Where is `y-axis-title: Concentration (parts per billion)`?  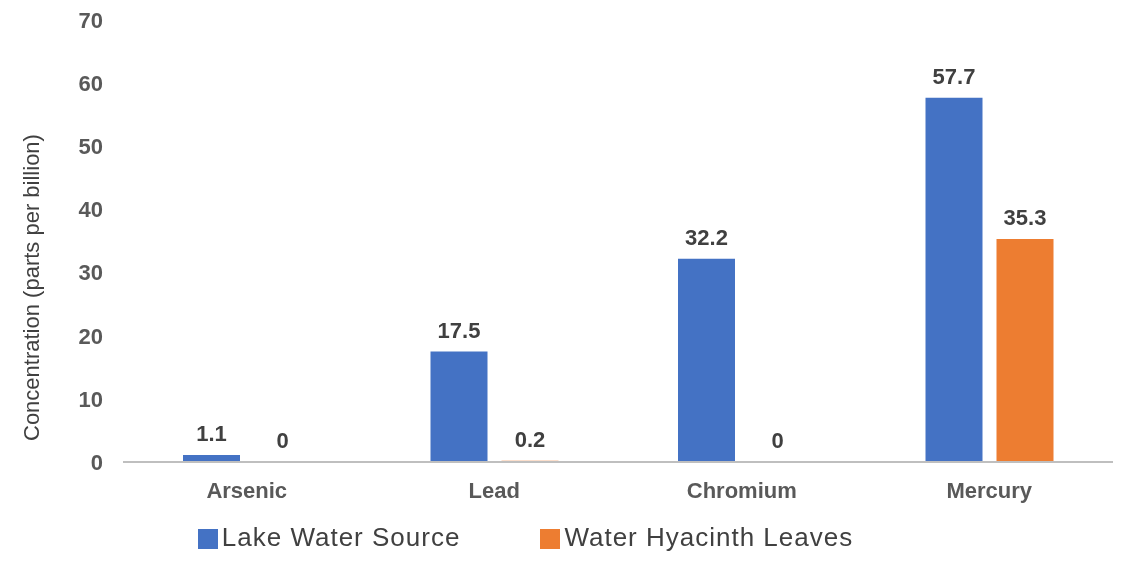
y-axis-title: Concentration (parts per billion) is located at coordinates (31, 287).